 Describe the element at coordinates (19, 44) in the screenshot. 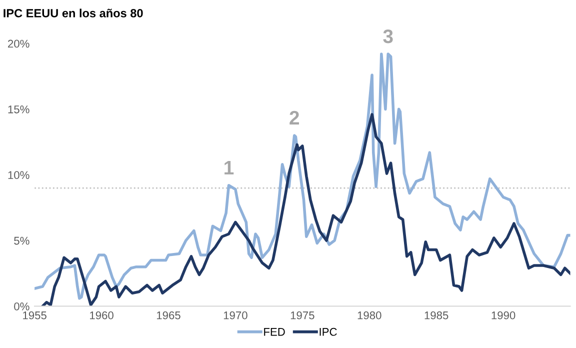

I see `y-tick-label: 20%` at that location.